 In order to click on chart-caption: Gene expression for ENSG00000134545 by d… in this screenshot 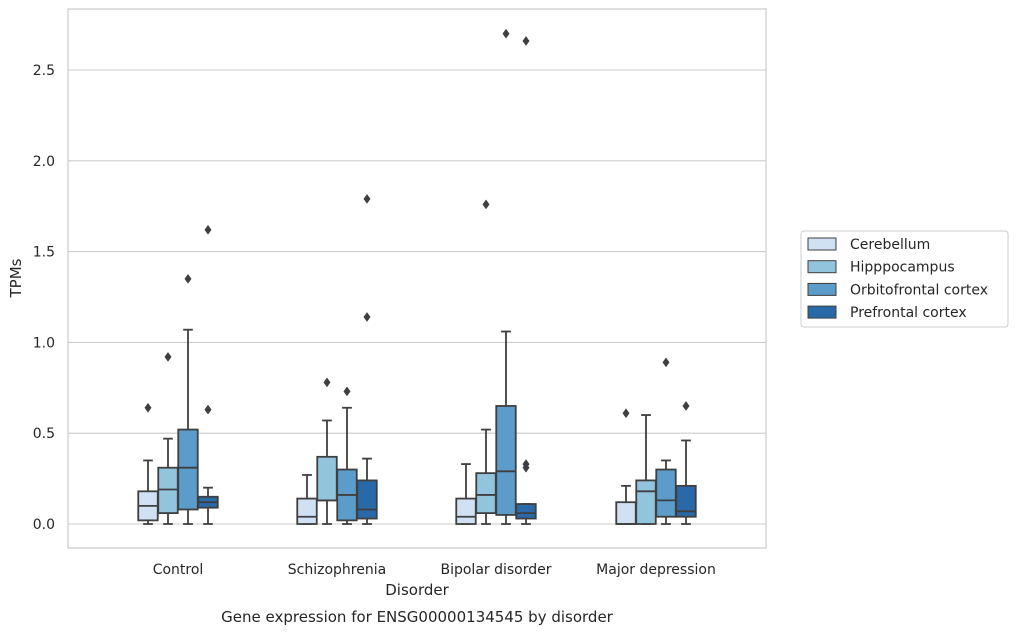, I will do `click(417, 617)`.